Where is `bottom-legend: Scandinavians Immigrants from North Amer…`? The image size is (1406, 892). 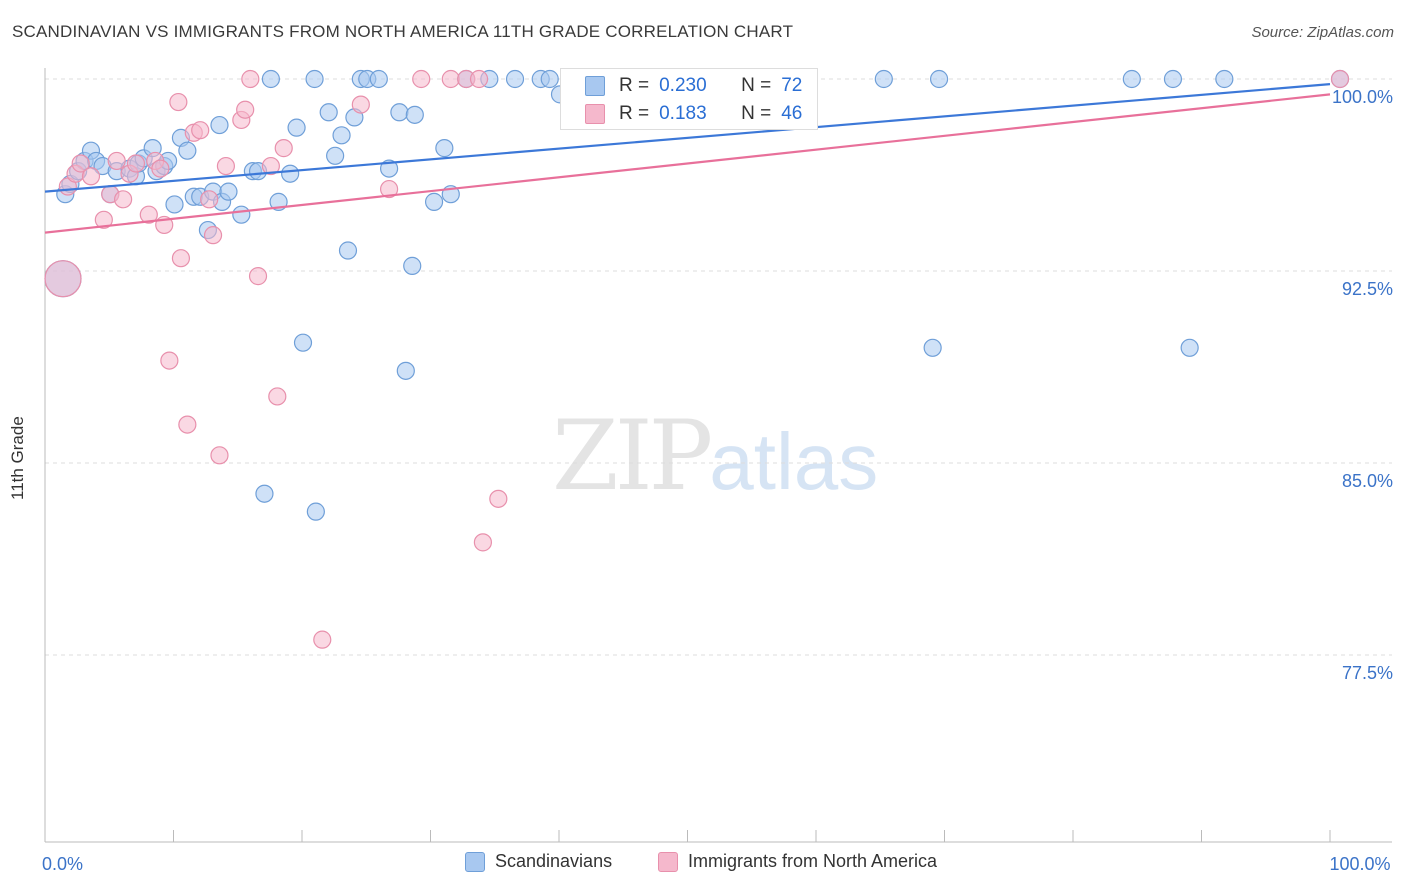 bottom-legend: Scandinavians Immigrants from North Amer… is located at coordinates (703, 864).